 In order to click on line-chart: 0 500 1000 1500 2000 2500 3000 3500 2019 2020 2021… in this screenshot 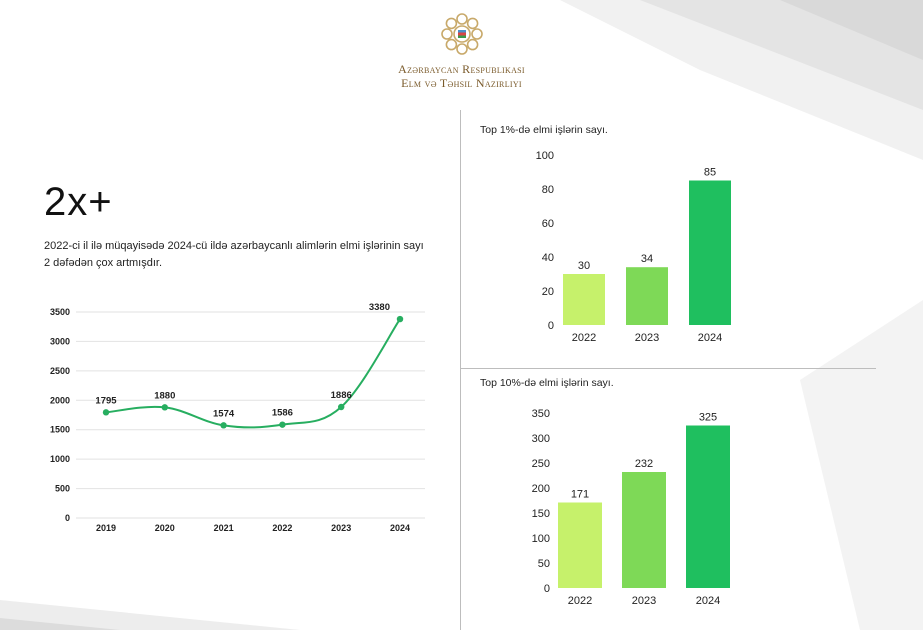, I will do `click(237, 417)`.